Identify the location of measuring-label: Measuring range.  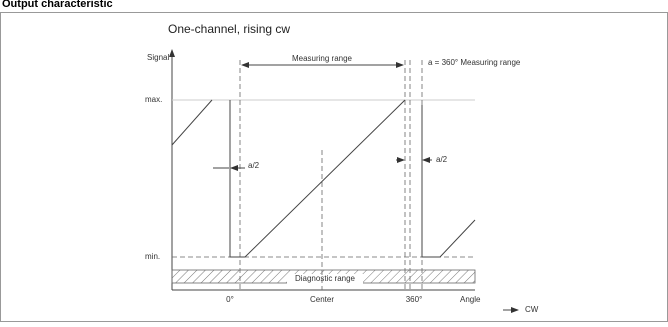
(322, 58).